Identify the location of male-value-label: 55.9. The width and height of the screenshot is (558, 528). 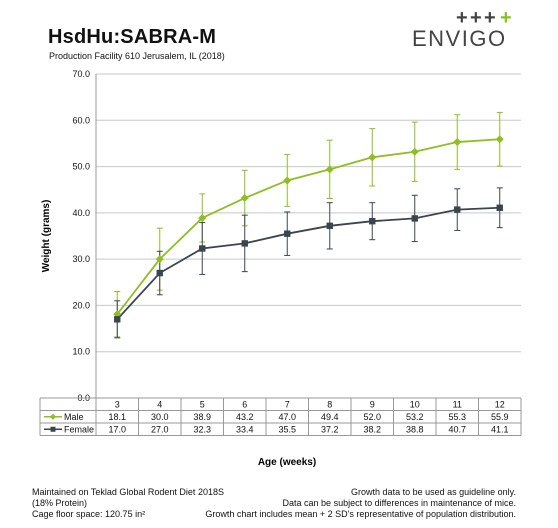
(500, 417).